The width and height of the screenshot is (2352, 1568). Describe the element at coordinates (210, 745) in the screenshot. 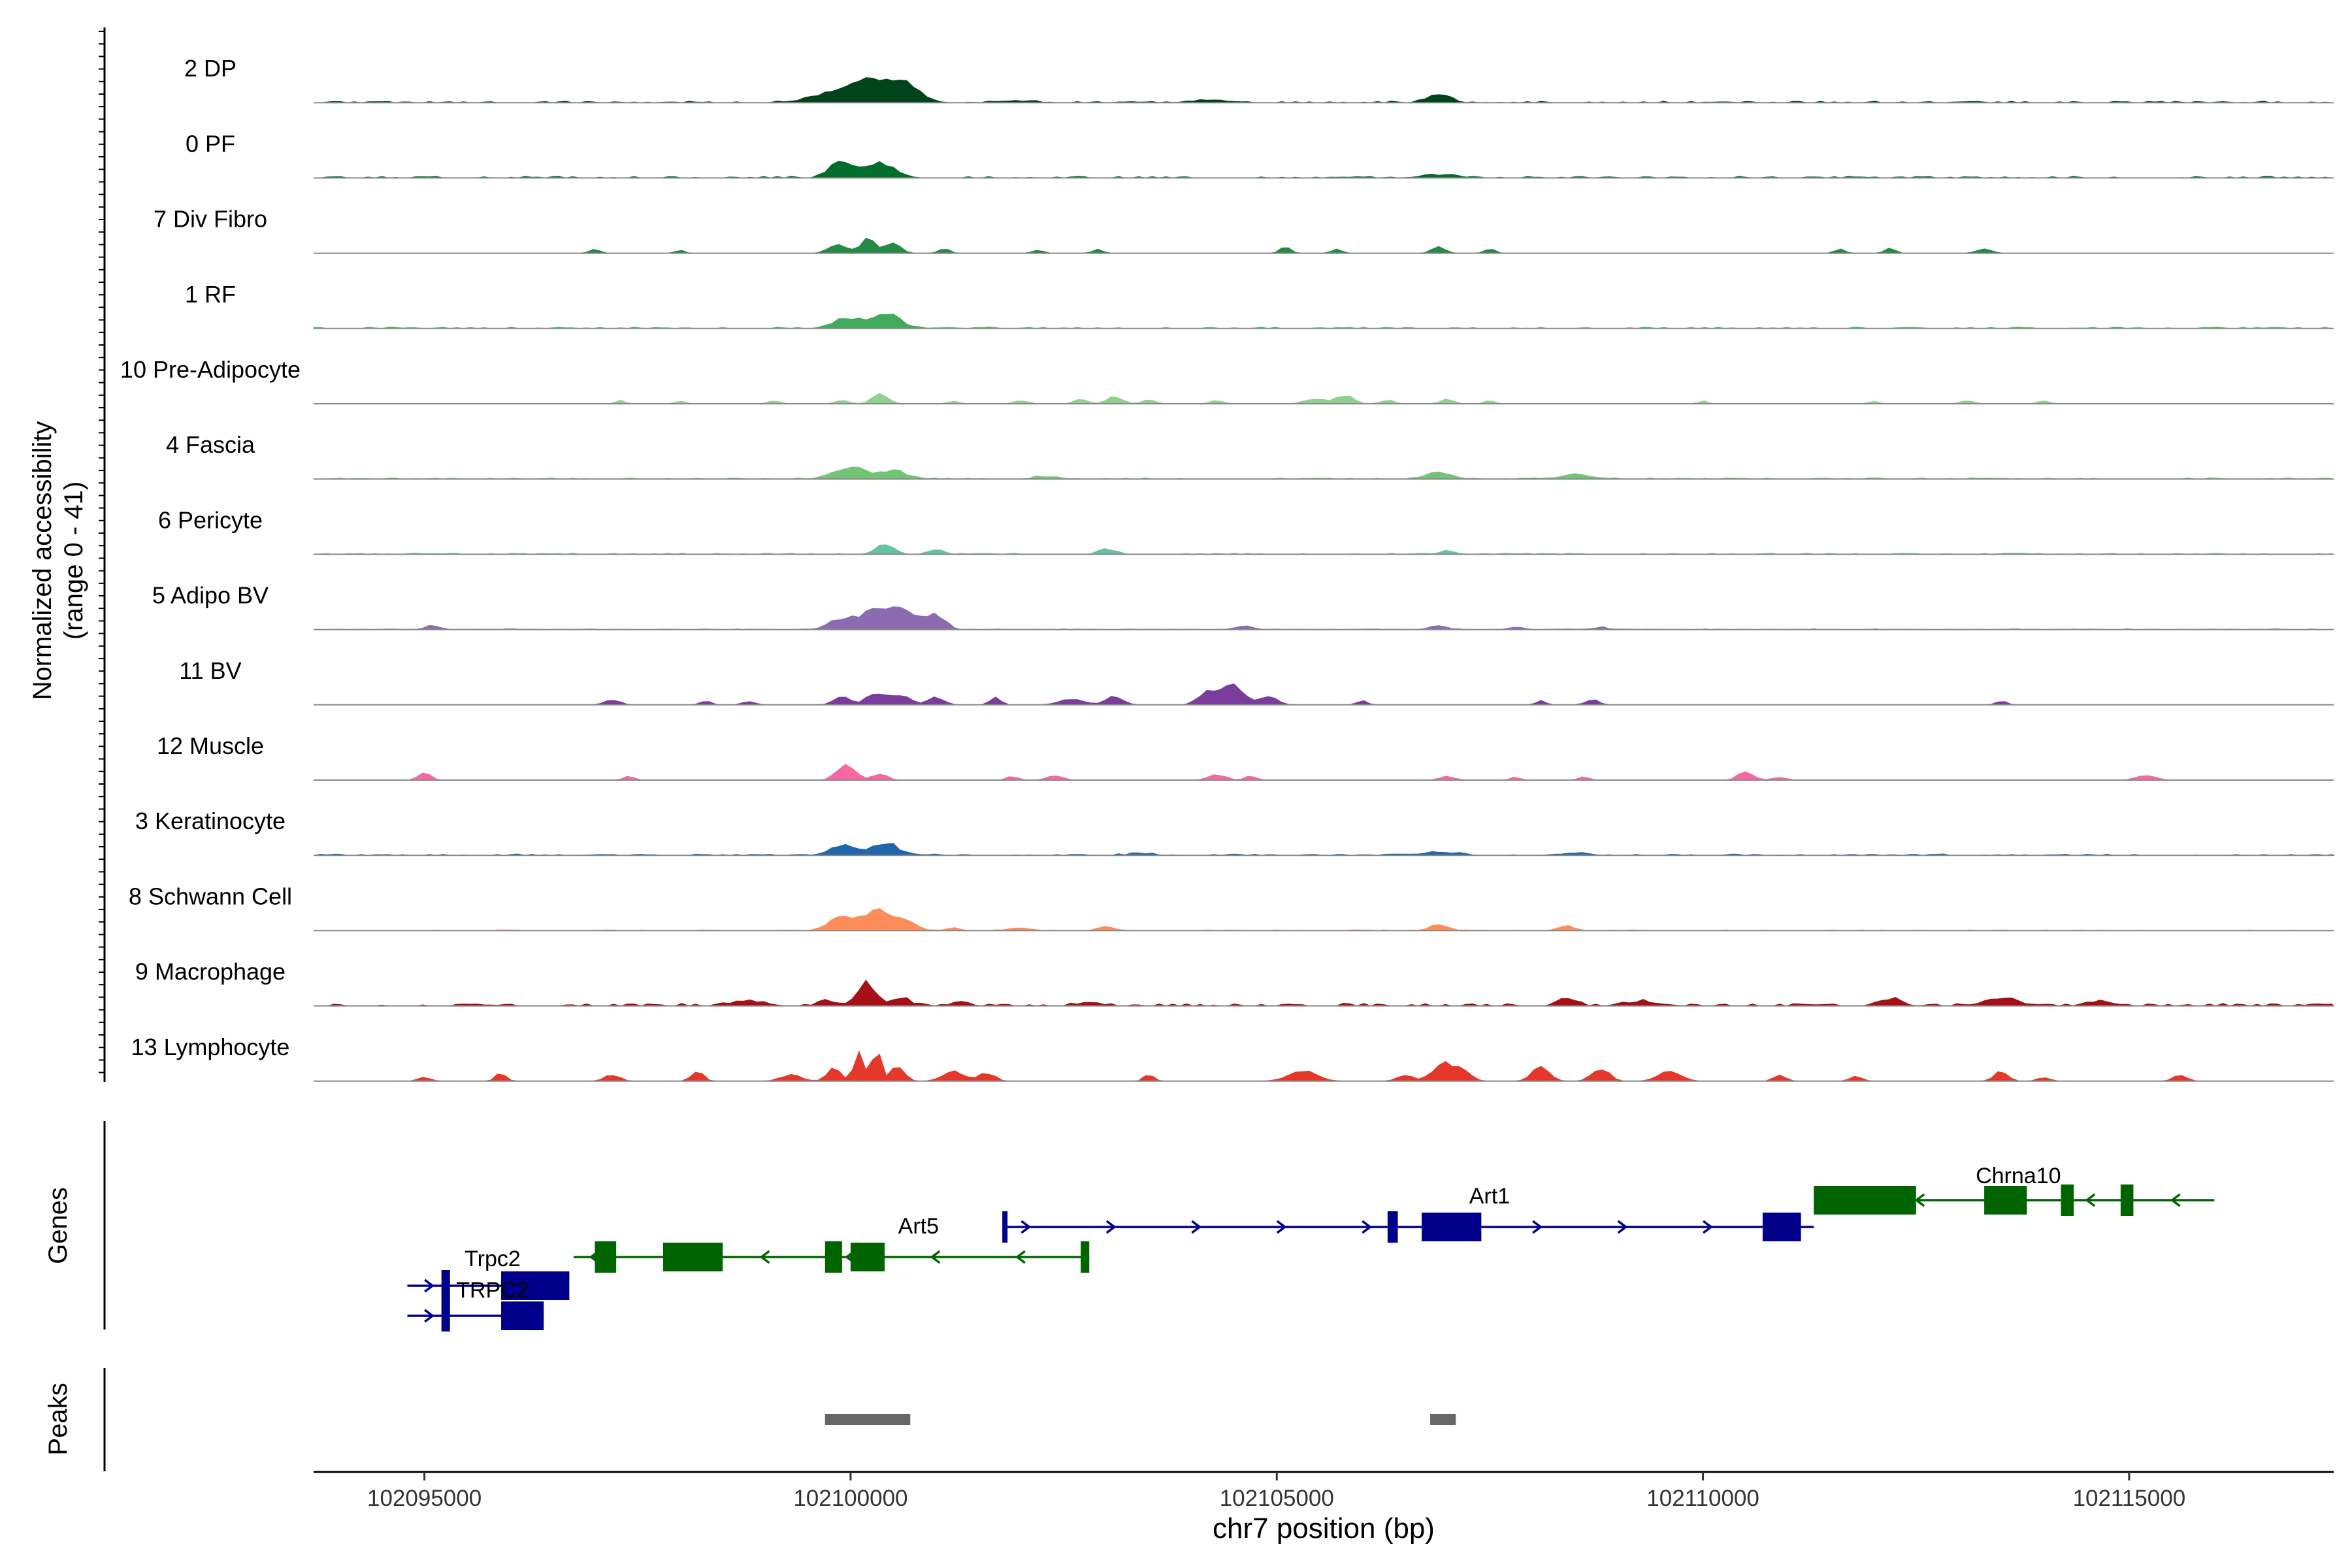

I see `track-label: 12 Muscle` at that location.